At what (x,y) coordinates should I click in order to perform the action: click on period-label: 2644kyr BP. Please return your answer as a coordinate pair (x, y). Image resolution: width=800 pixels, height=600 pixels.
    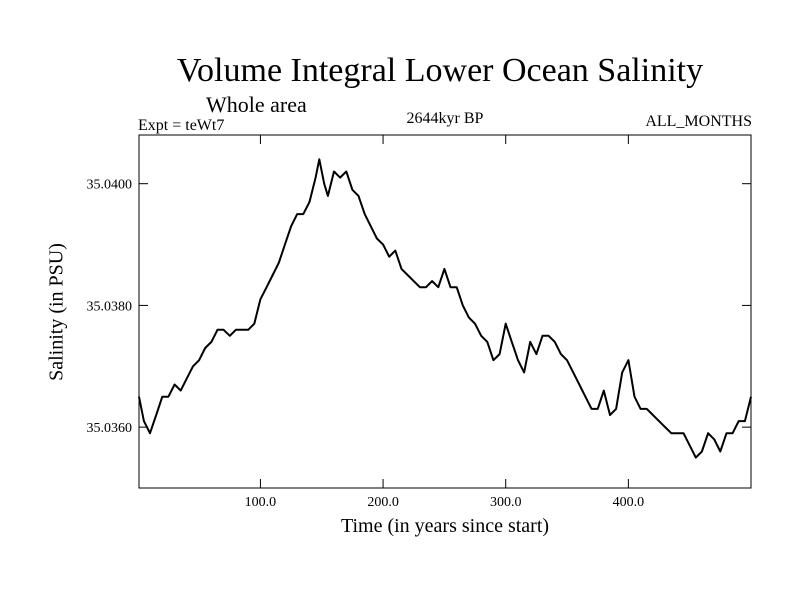
    Looking at the image, I should click on (445, 118).